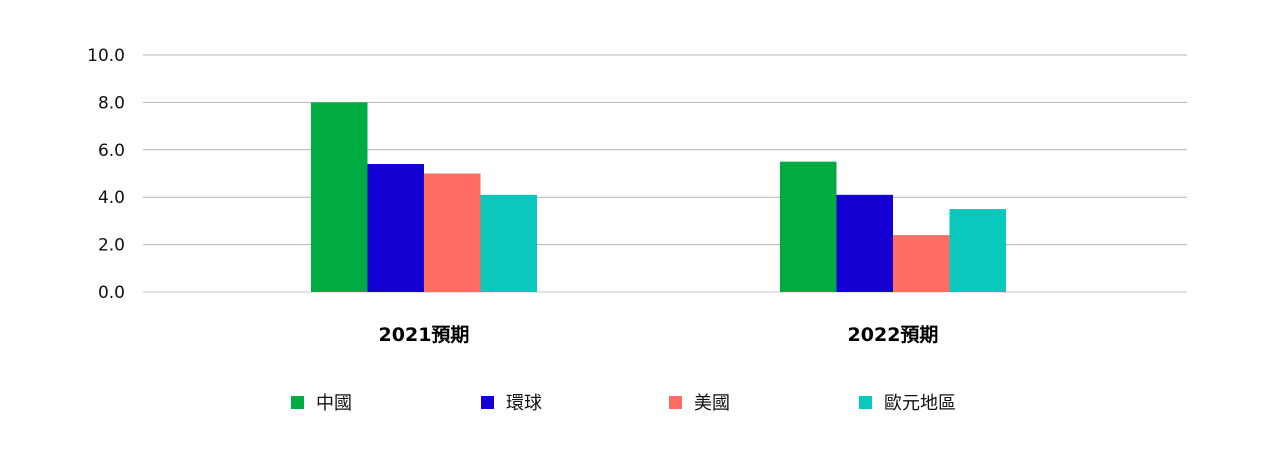 The width and height of the screenshot is (1280, 450). I want to click on y-tick-label: 0.0, so click(111, 293).